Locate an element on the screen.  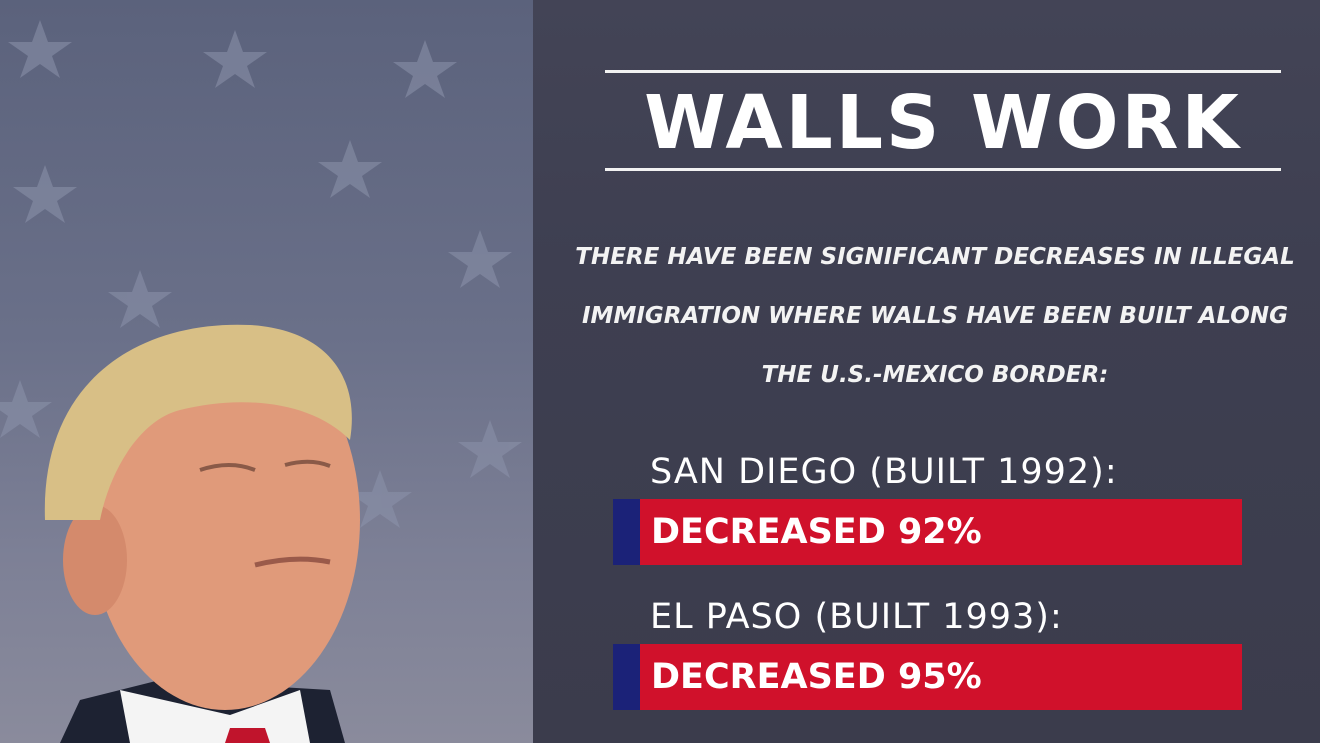
headline: WALLS WORK is located at coordinates (943, 123).